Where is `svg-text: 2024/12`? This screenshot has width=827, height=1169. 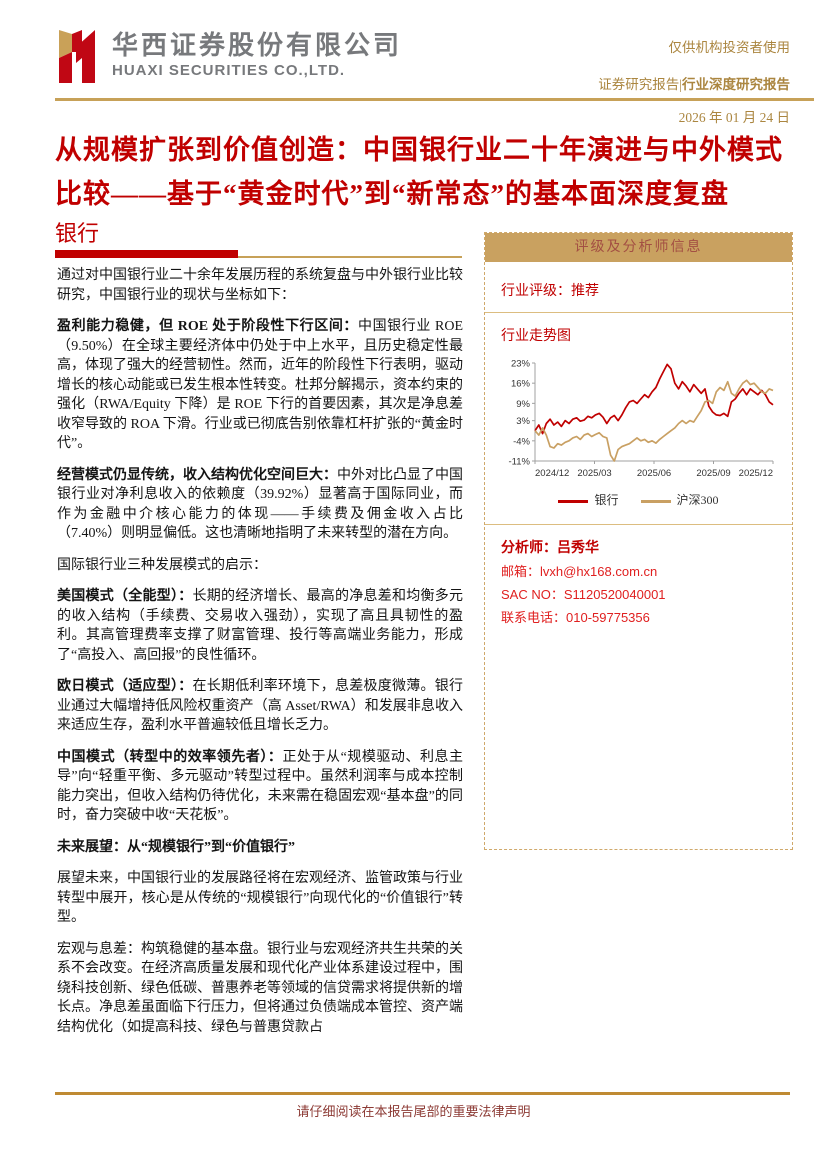
svg-text: 2024/12 is located at coordinates (552, 473).